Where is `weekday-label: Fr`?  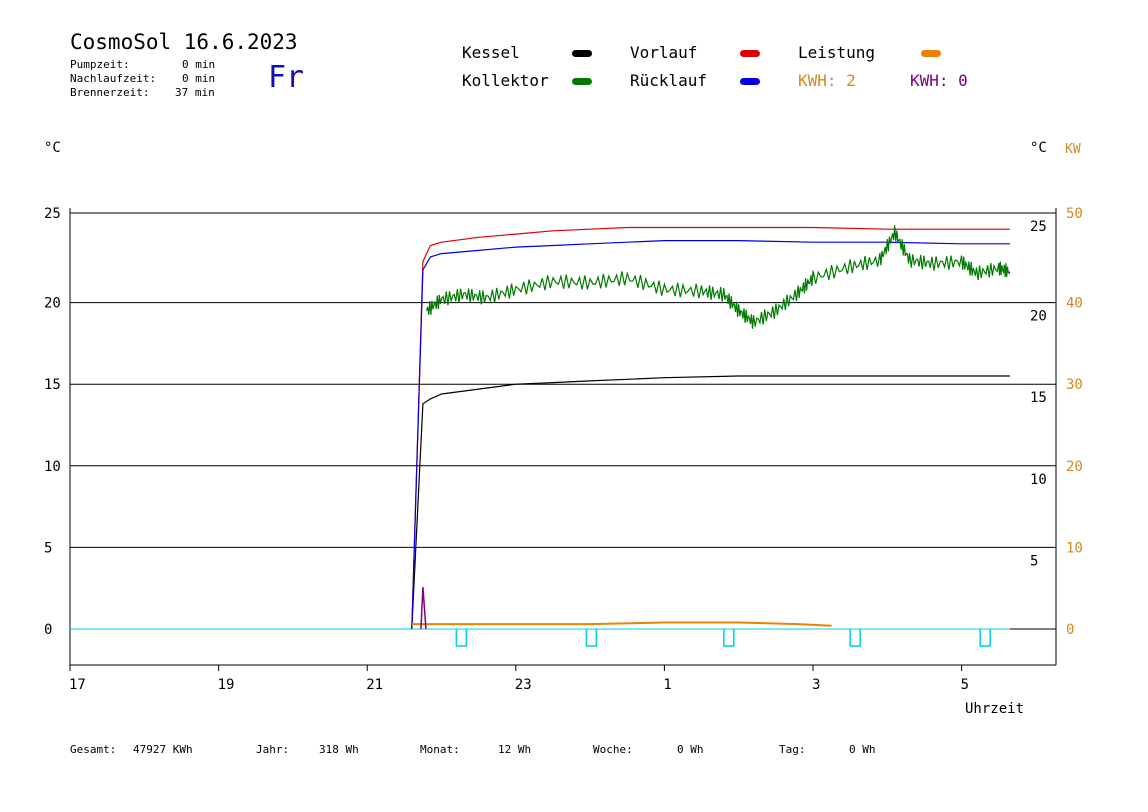
weekday-label: Fr is located at coordinates (286, 77).